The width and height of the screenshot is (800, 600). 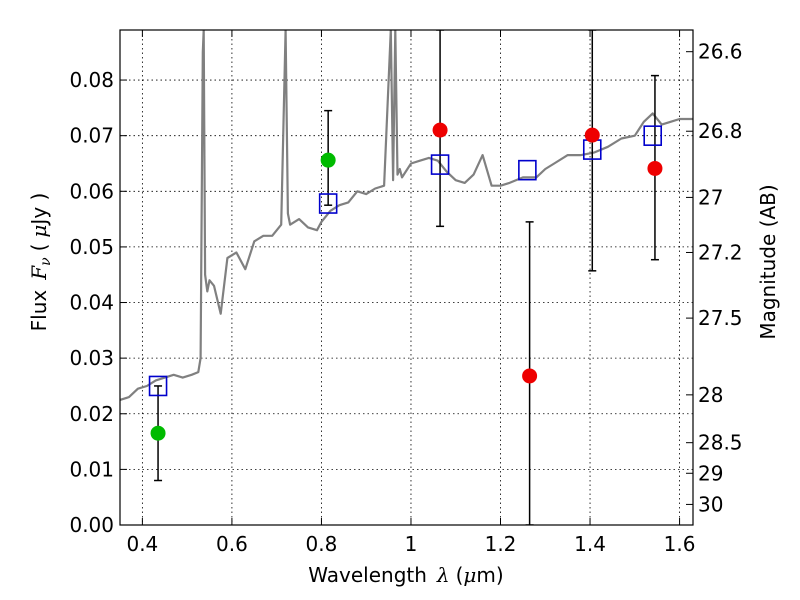 What do you see at coordinates (680, 544) in the screenshot?
I see `x-tick-label: 1.6` at bounding box center [680, 544].